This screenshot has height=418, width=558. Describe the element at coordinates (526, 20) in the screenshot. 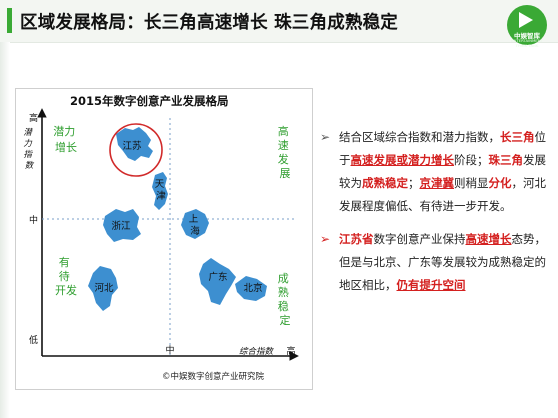

I see `play-icon` at that location.